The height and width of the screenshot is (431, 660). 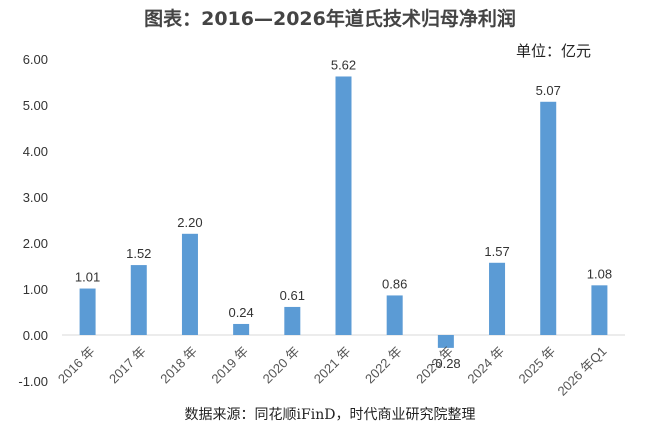 What do you see at coordinates (496, 251) in the screenshot?
I see `data-label: 1.57` at bounding box center [496, 251].